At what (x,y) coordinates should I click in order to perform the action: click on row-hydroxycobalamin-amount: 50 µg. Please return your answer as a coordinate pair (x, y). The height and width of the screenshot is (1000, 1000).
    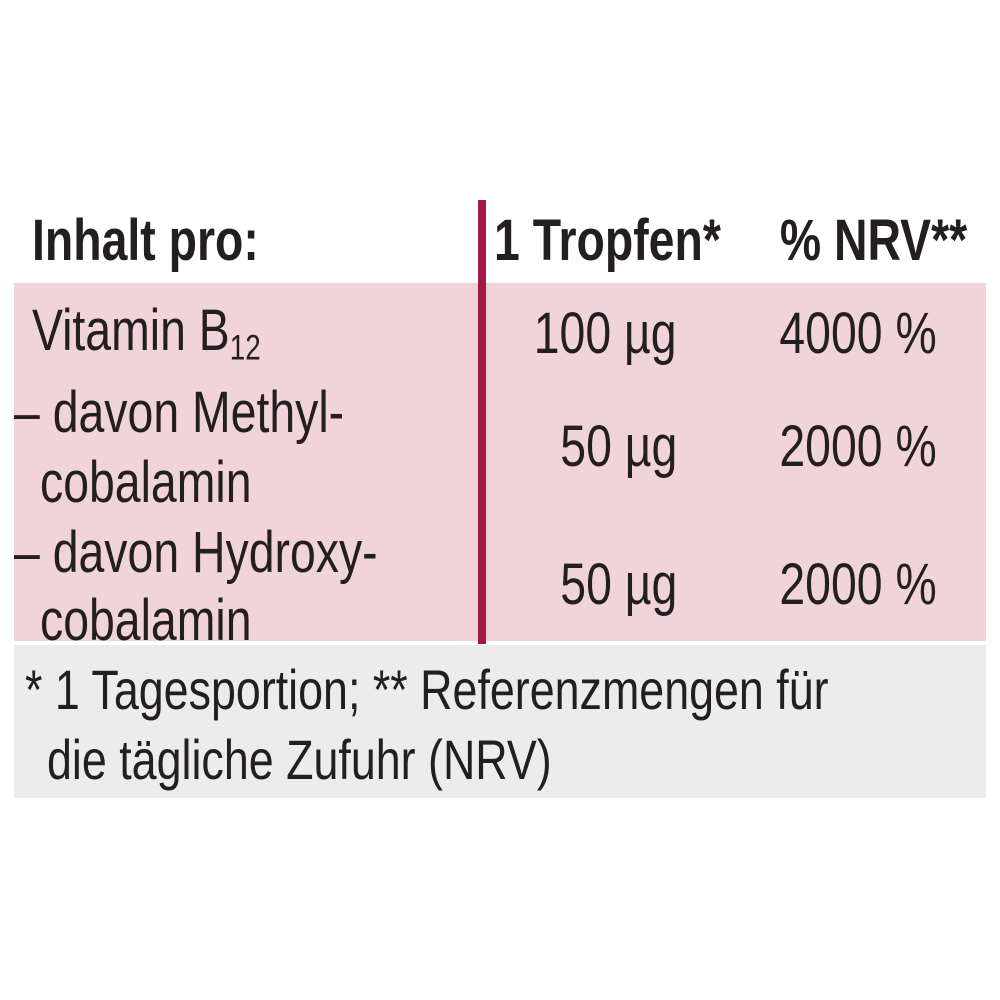
    Looking at the image, I should click on (618, 584).